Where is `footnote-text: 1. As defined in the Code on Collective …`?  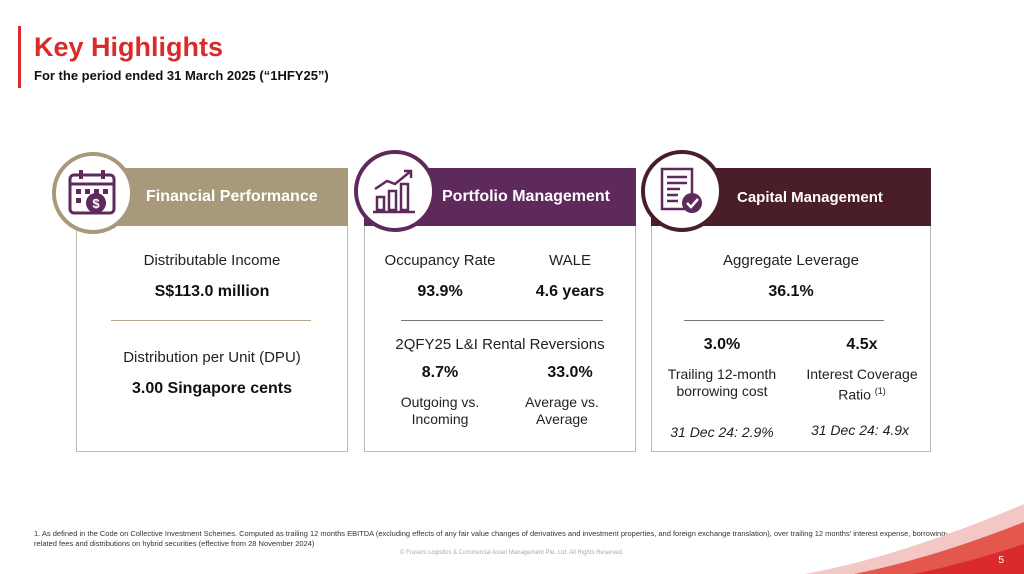 footnote-text: 1. As defined in the Code on Collective … is located at coordinates (491, 538).